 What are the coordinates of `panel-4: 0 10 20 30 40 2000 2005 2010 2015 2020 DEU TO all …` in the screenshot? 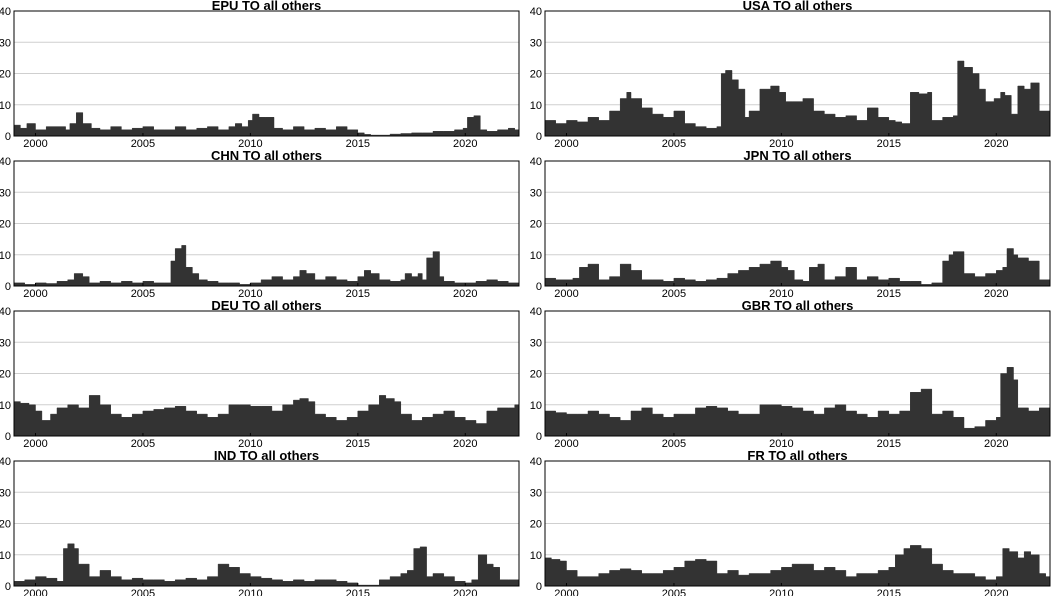 It's located at (260, 374).